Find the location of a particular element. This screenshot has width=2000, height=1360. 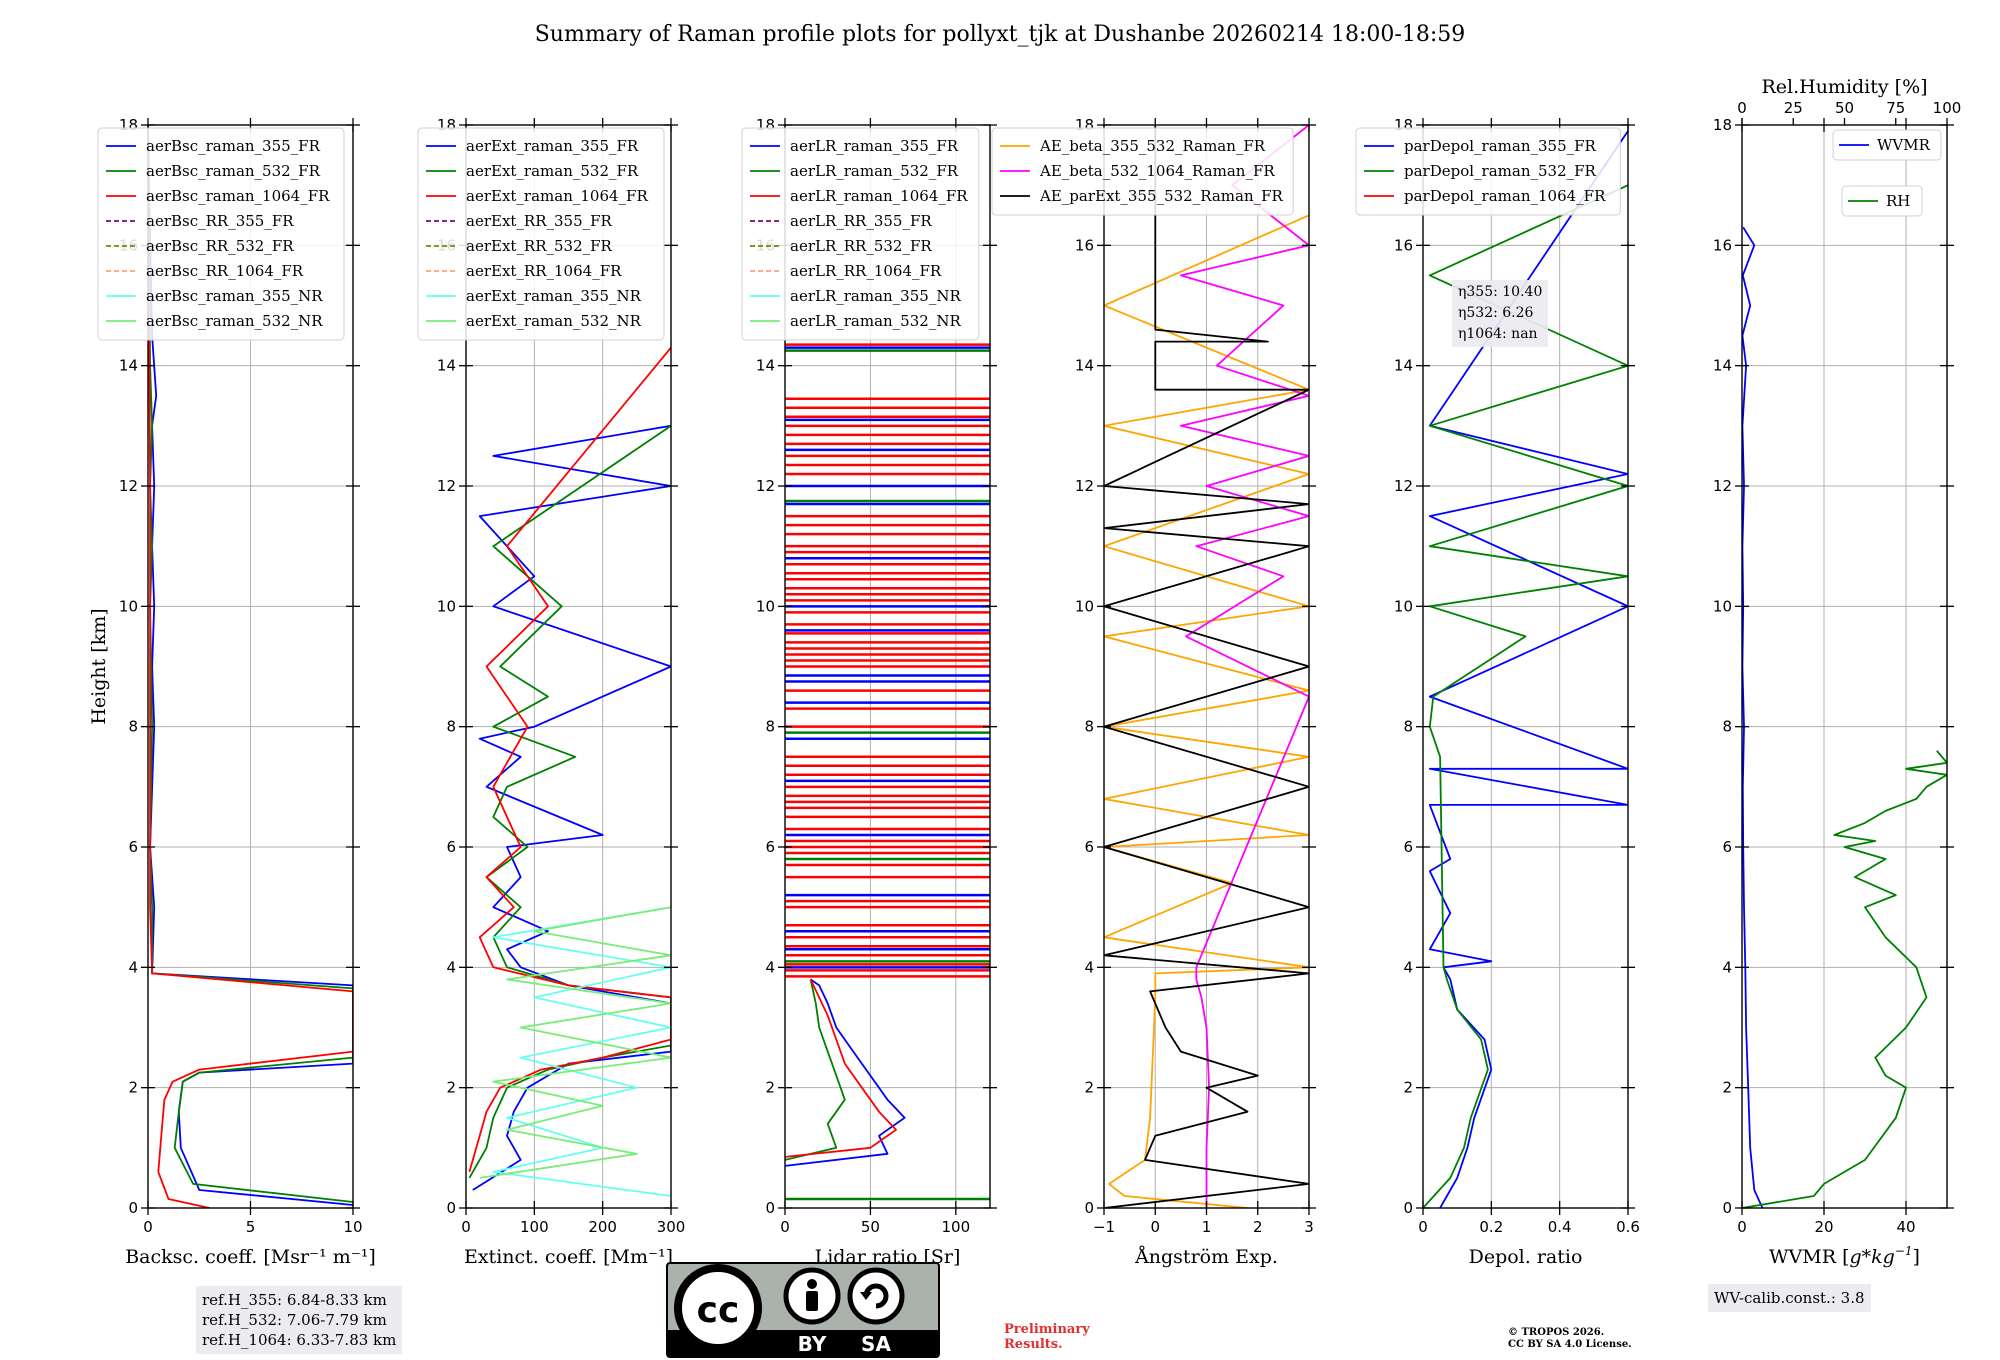

legend-label: aerBsc_raman_1064_FR is located at coordinates (238, 196).